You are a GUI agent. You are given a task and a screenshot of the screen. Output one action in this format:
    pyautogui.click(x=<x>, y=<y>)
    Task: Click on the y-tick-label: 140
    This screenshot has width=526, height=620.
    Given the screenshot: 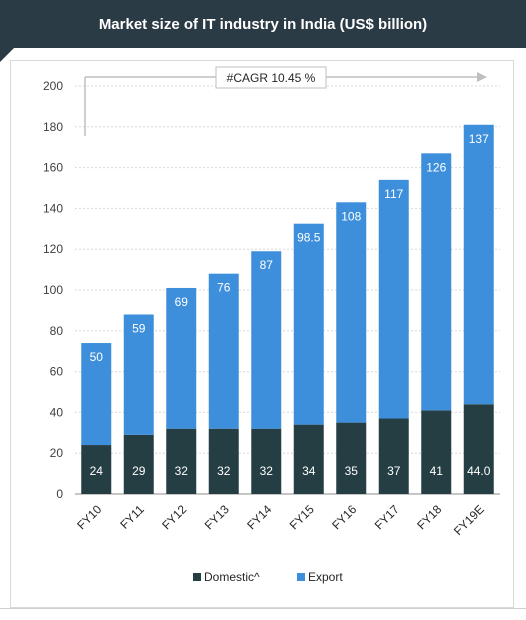 What is the action you would take?
    pyautogui.click(x=53, y=208)
    